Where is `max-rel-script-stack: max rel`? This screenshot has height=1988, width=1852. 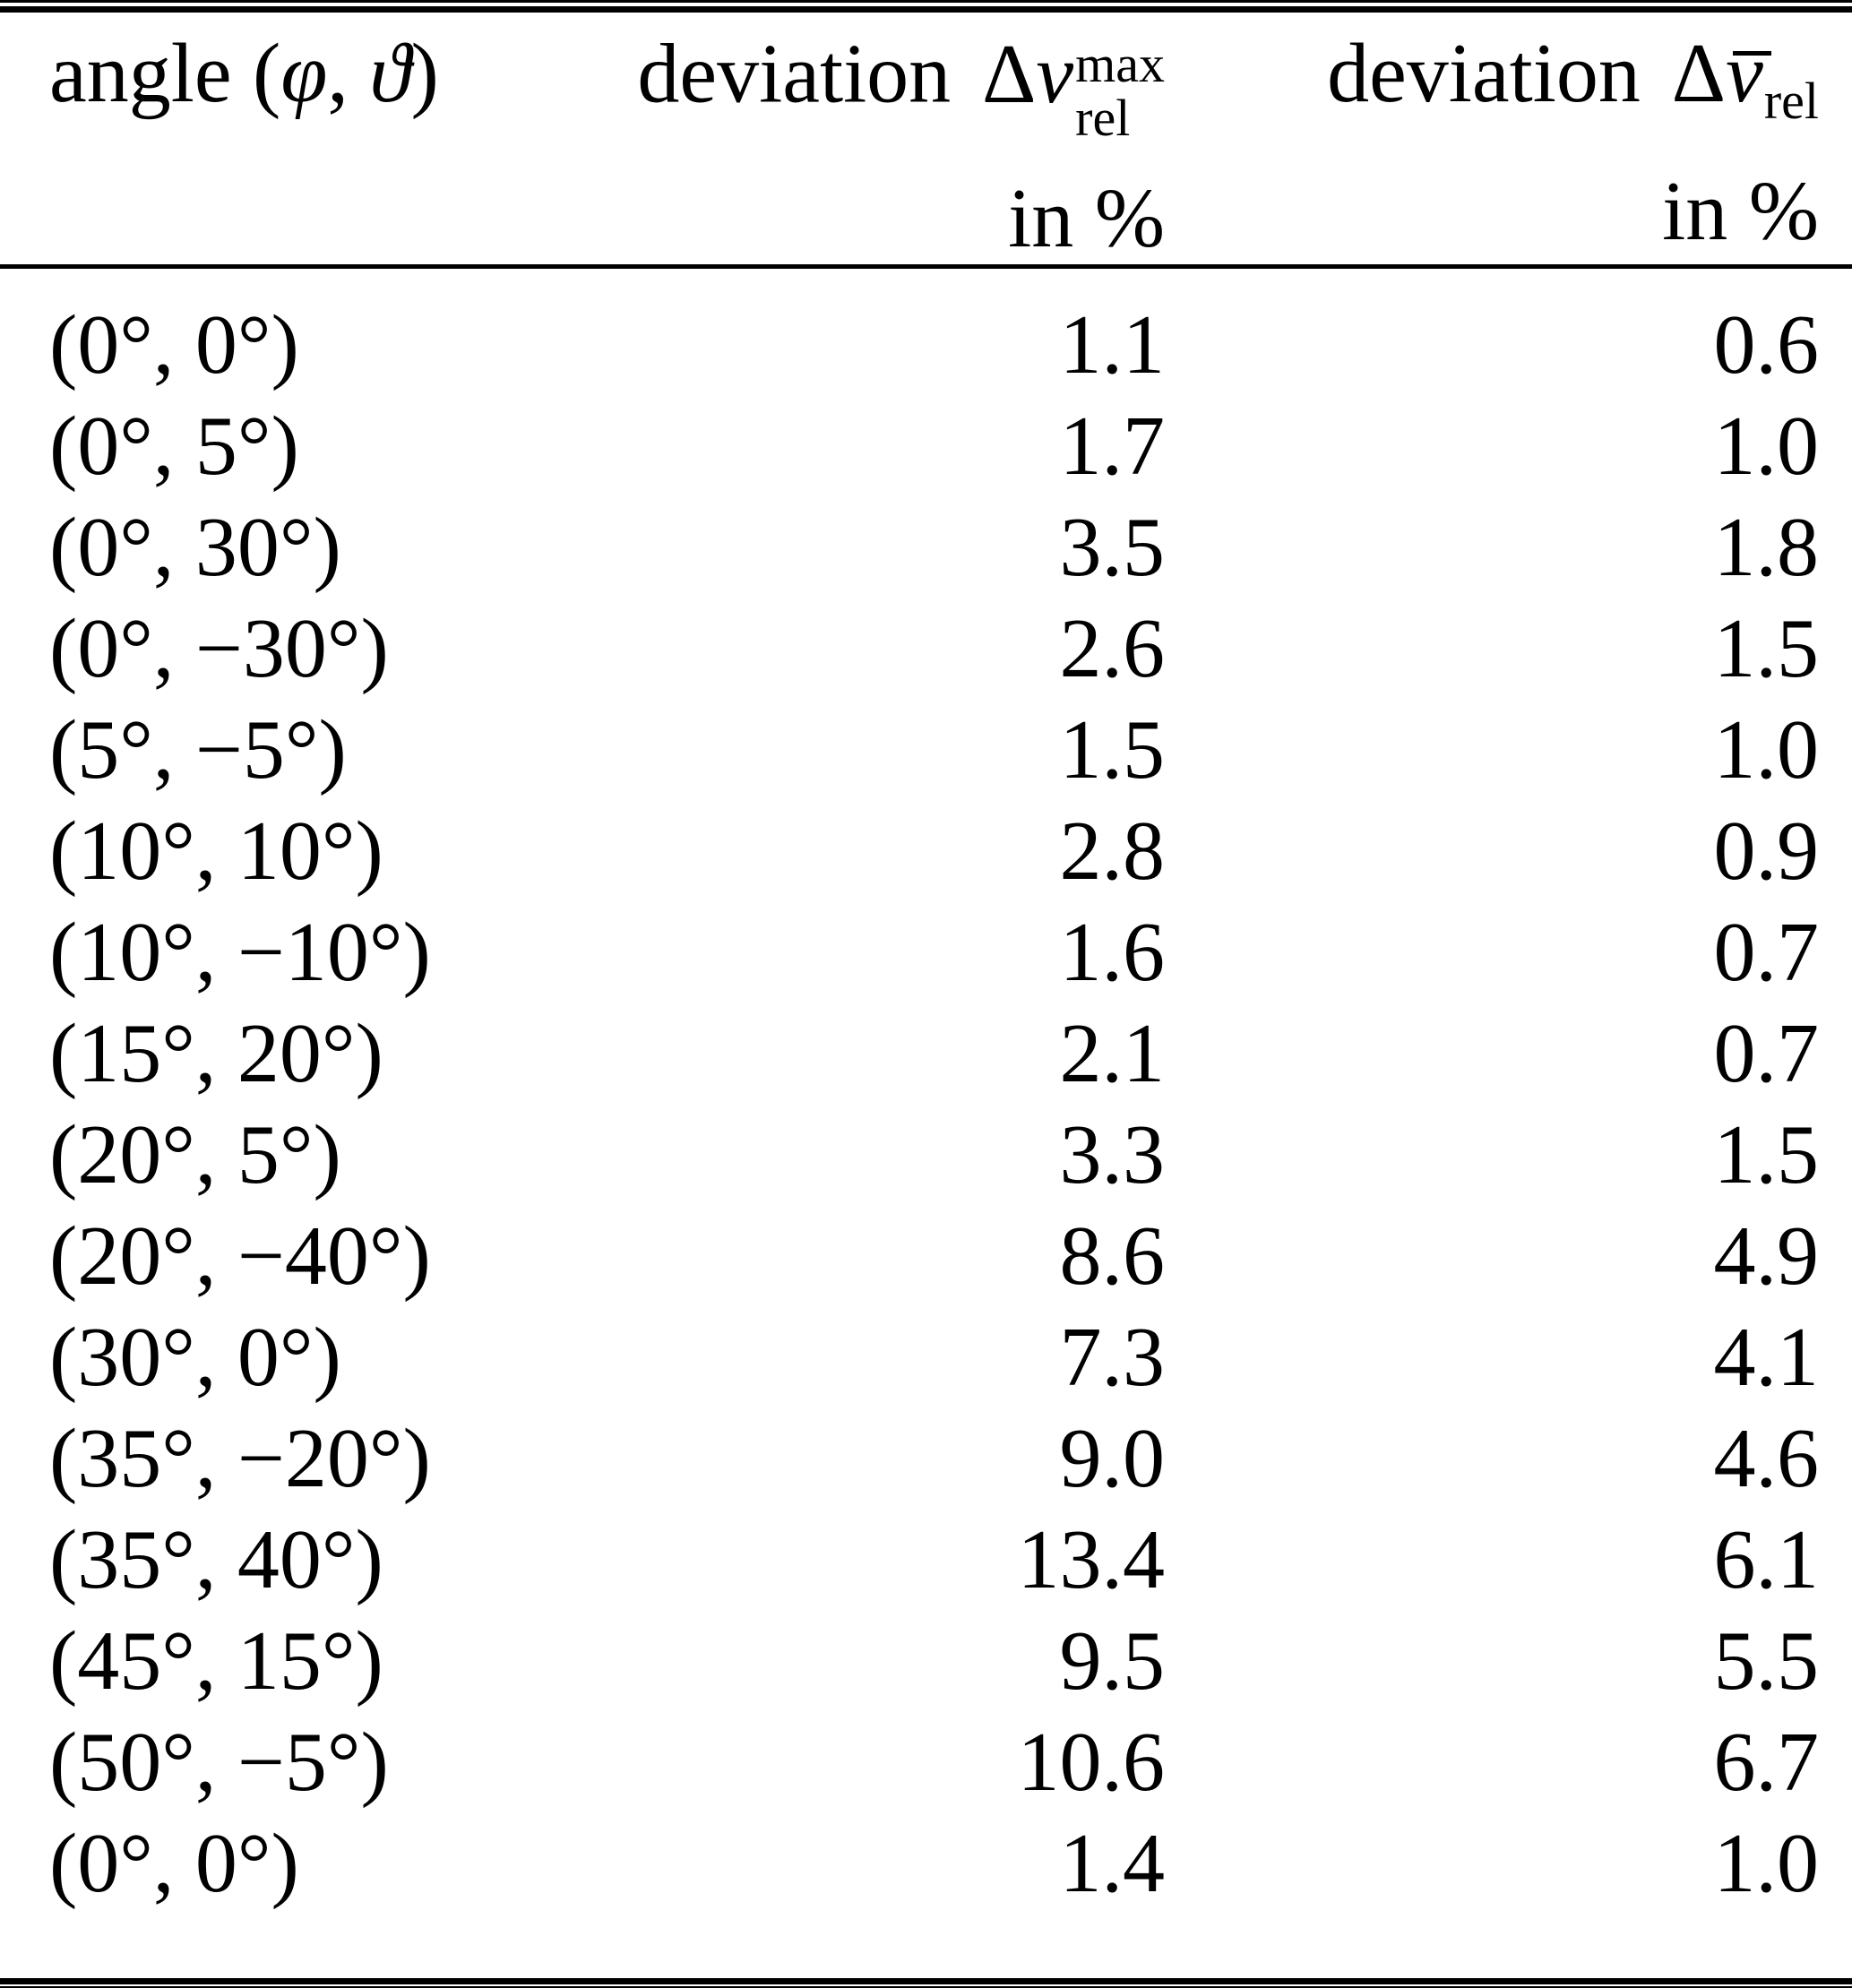
max-rel-script-stack: max rel is located at coordinates (1120, 91).